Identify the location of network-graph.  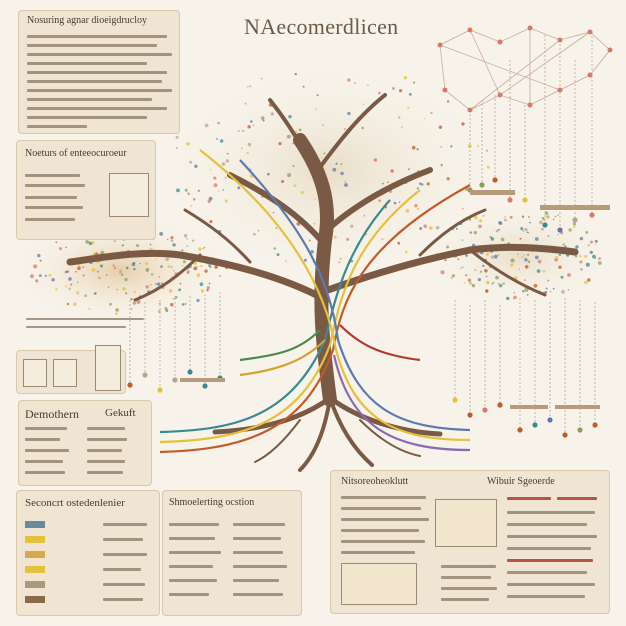
(525, 69).